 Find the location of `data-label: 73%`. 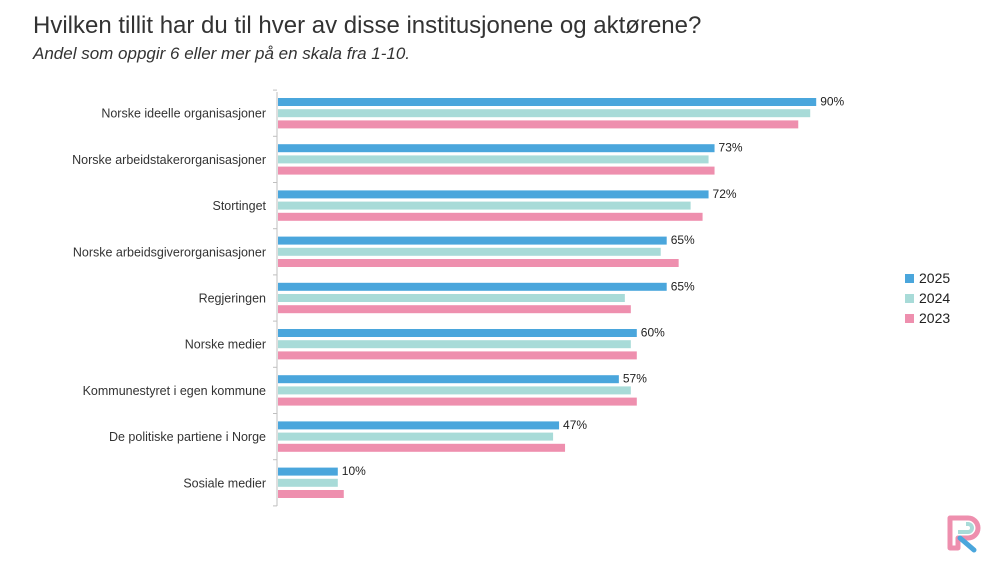

data-label: 73% is located at coordinates (731, 148).